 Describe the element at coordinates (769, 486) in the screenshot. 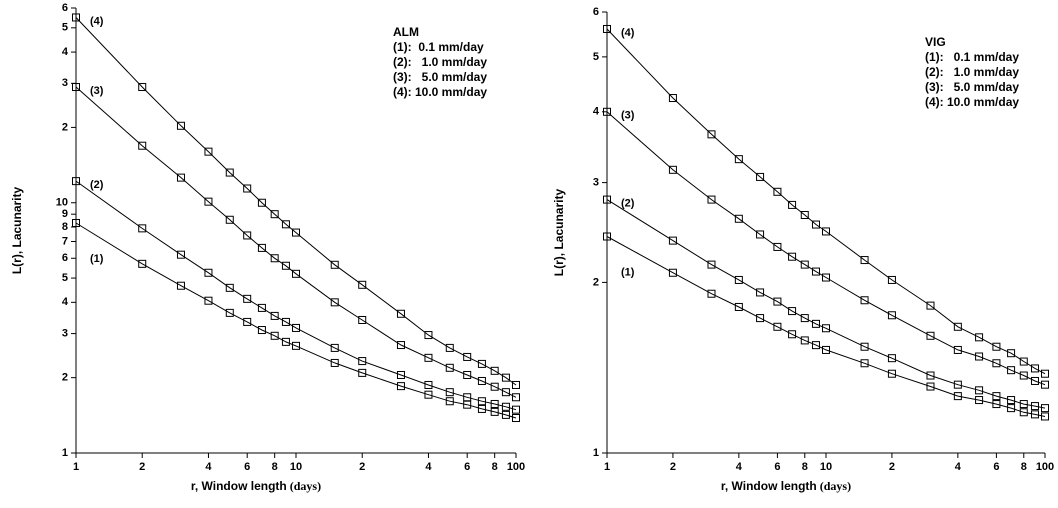

I see `x-axis-label-text: r, Window length` at that location.